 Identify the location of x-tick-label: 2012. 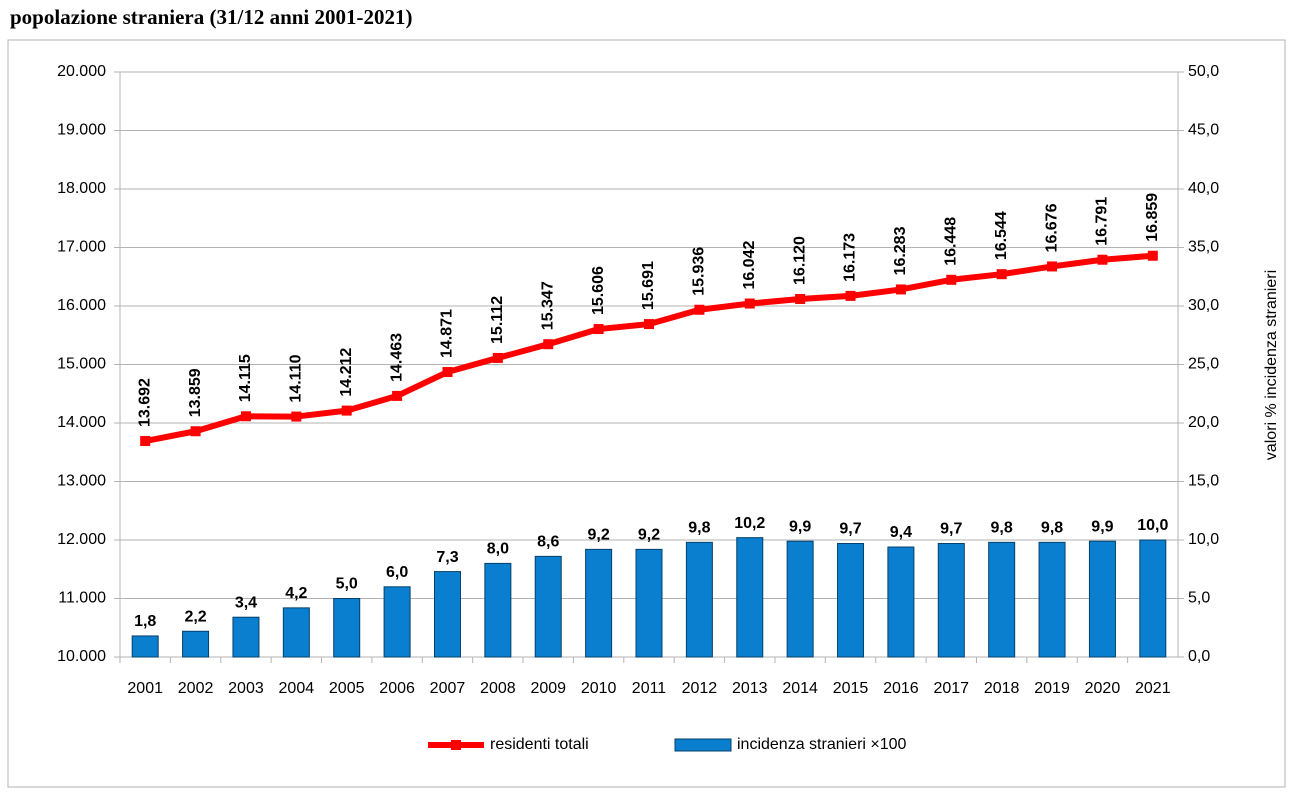
(700, 688).